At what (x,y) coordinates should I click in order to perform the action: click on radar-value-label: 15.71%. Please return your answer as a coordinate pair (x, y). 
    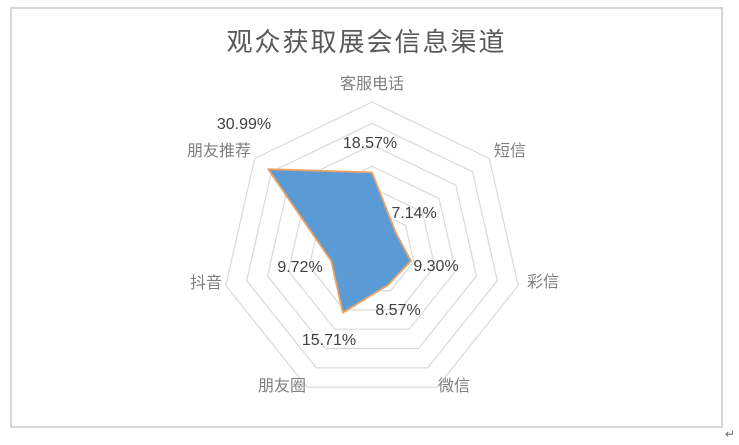
    Looking at the image, I should click on (329, 340).